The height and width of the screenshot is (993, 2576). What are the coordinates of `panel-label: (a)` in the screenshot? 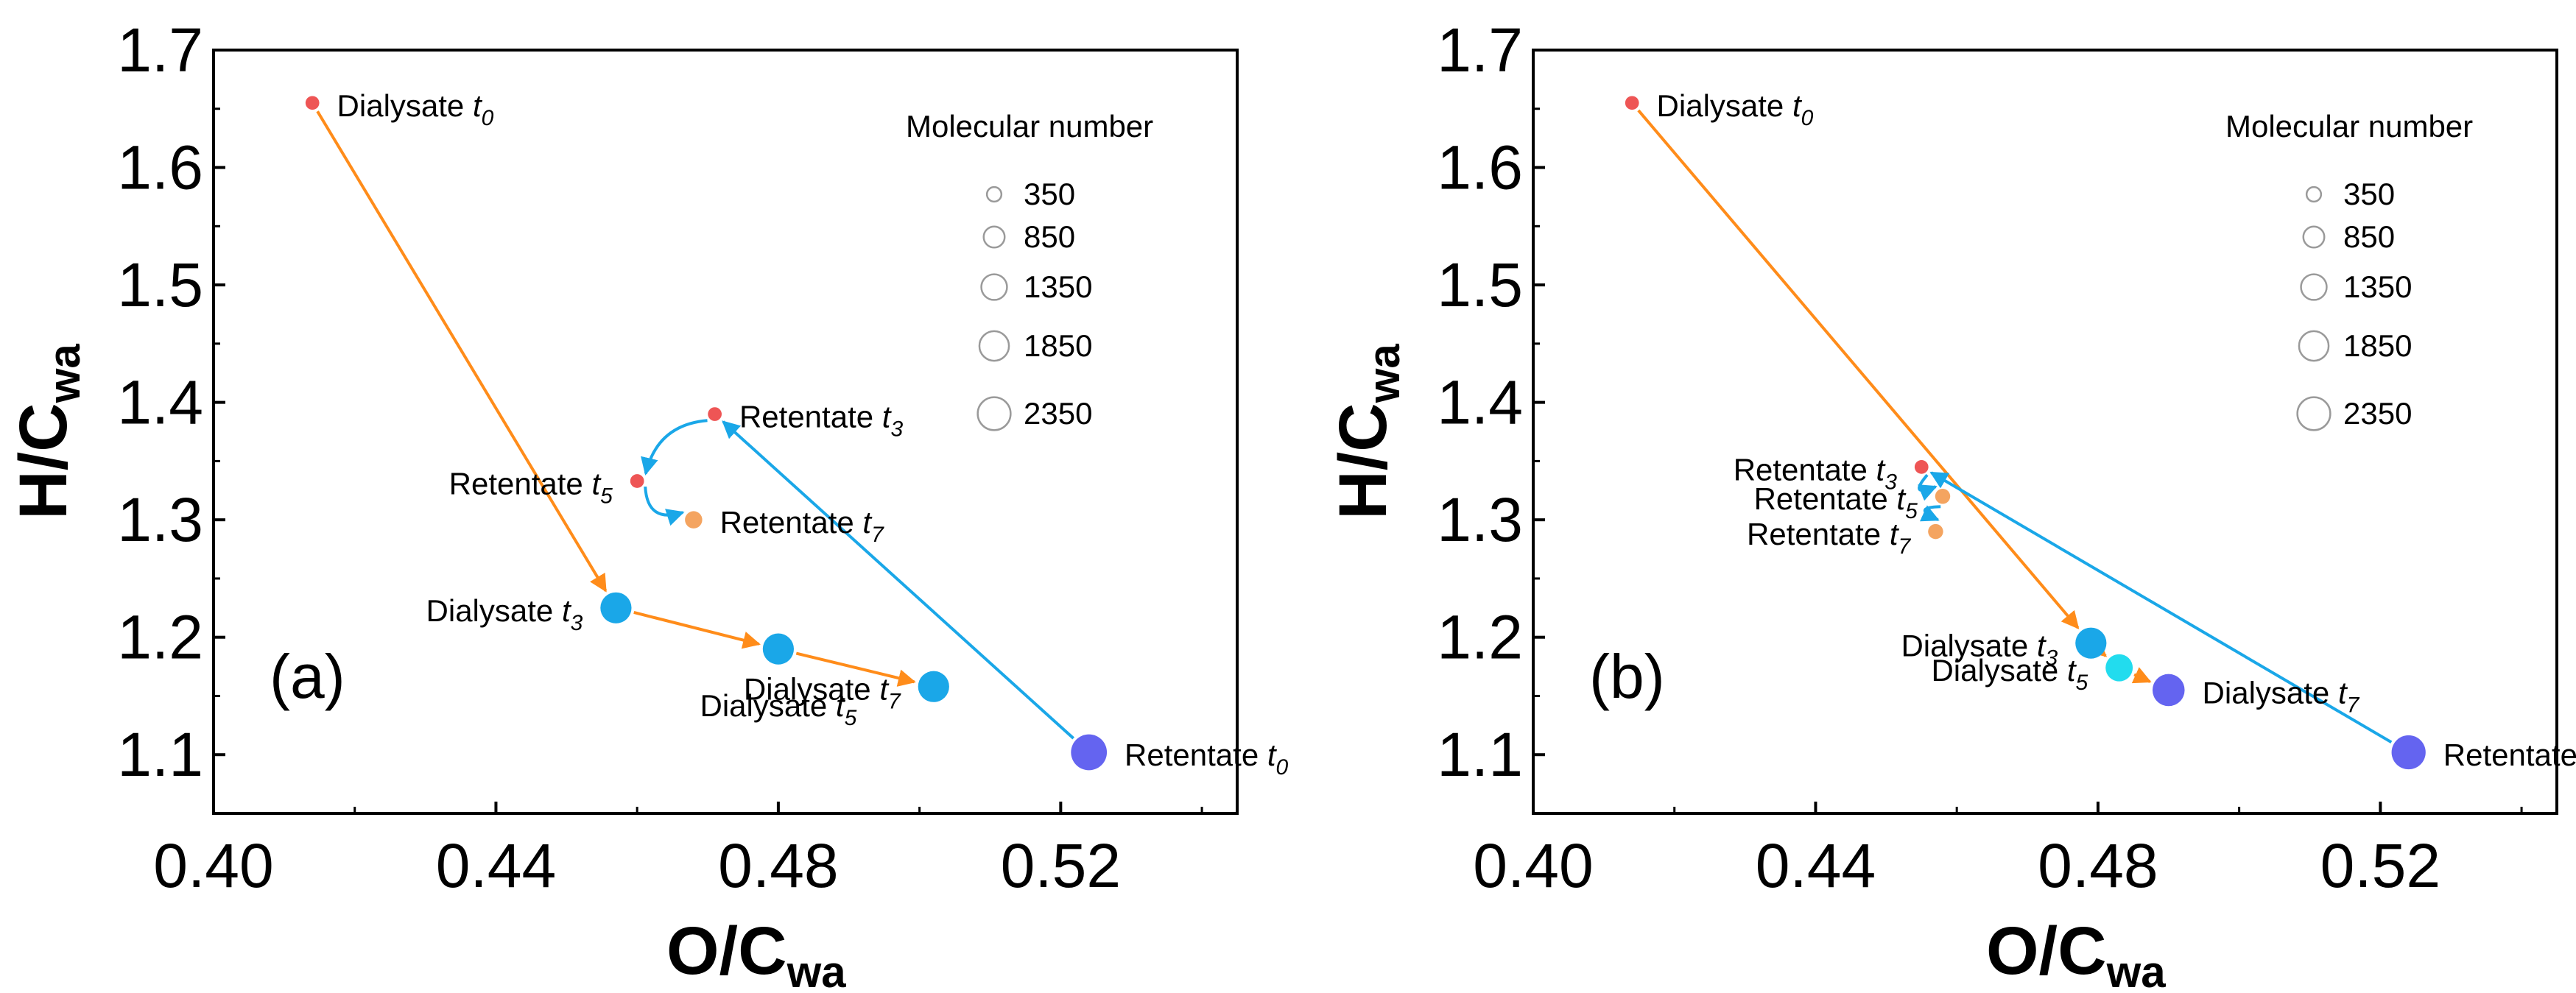 It's located at (307, 676).